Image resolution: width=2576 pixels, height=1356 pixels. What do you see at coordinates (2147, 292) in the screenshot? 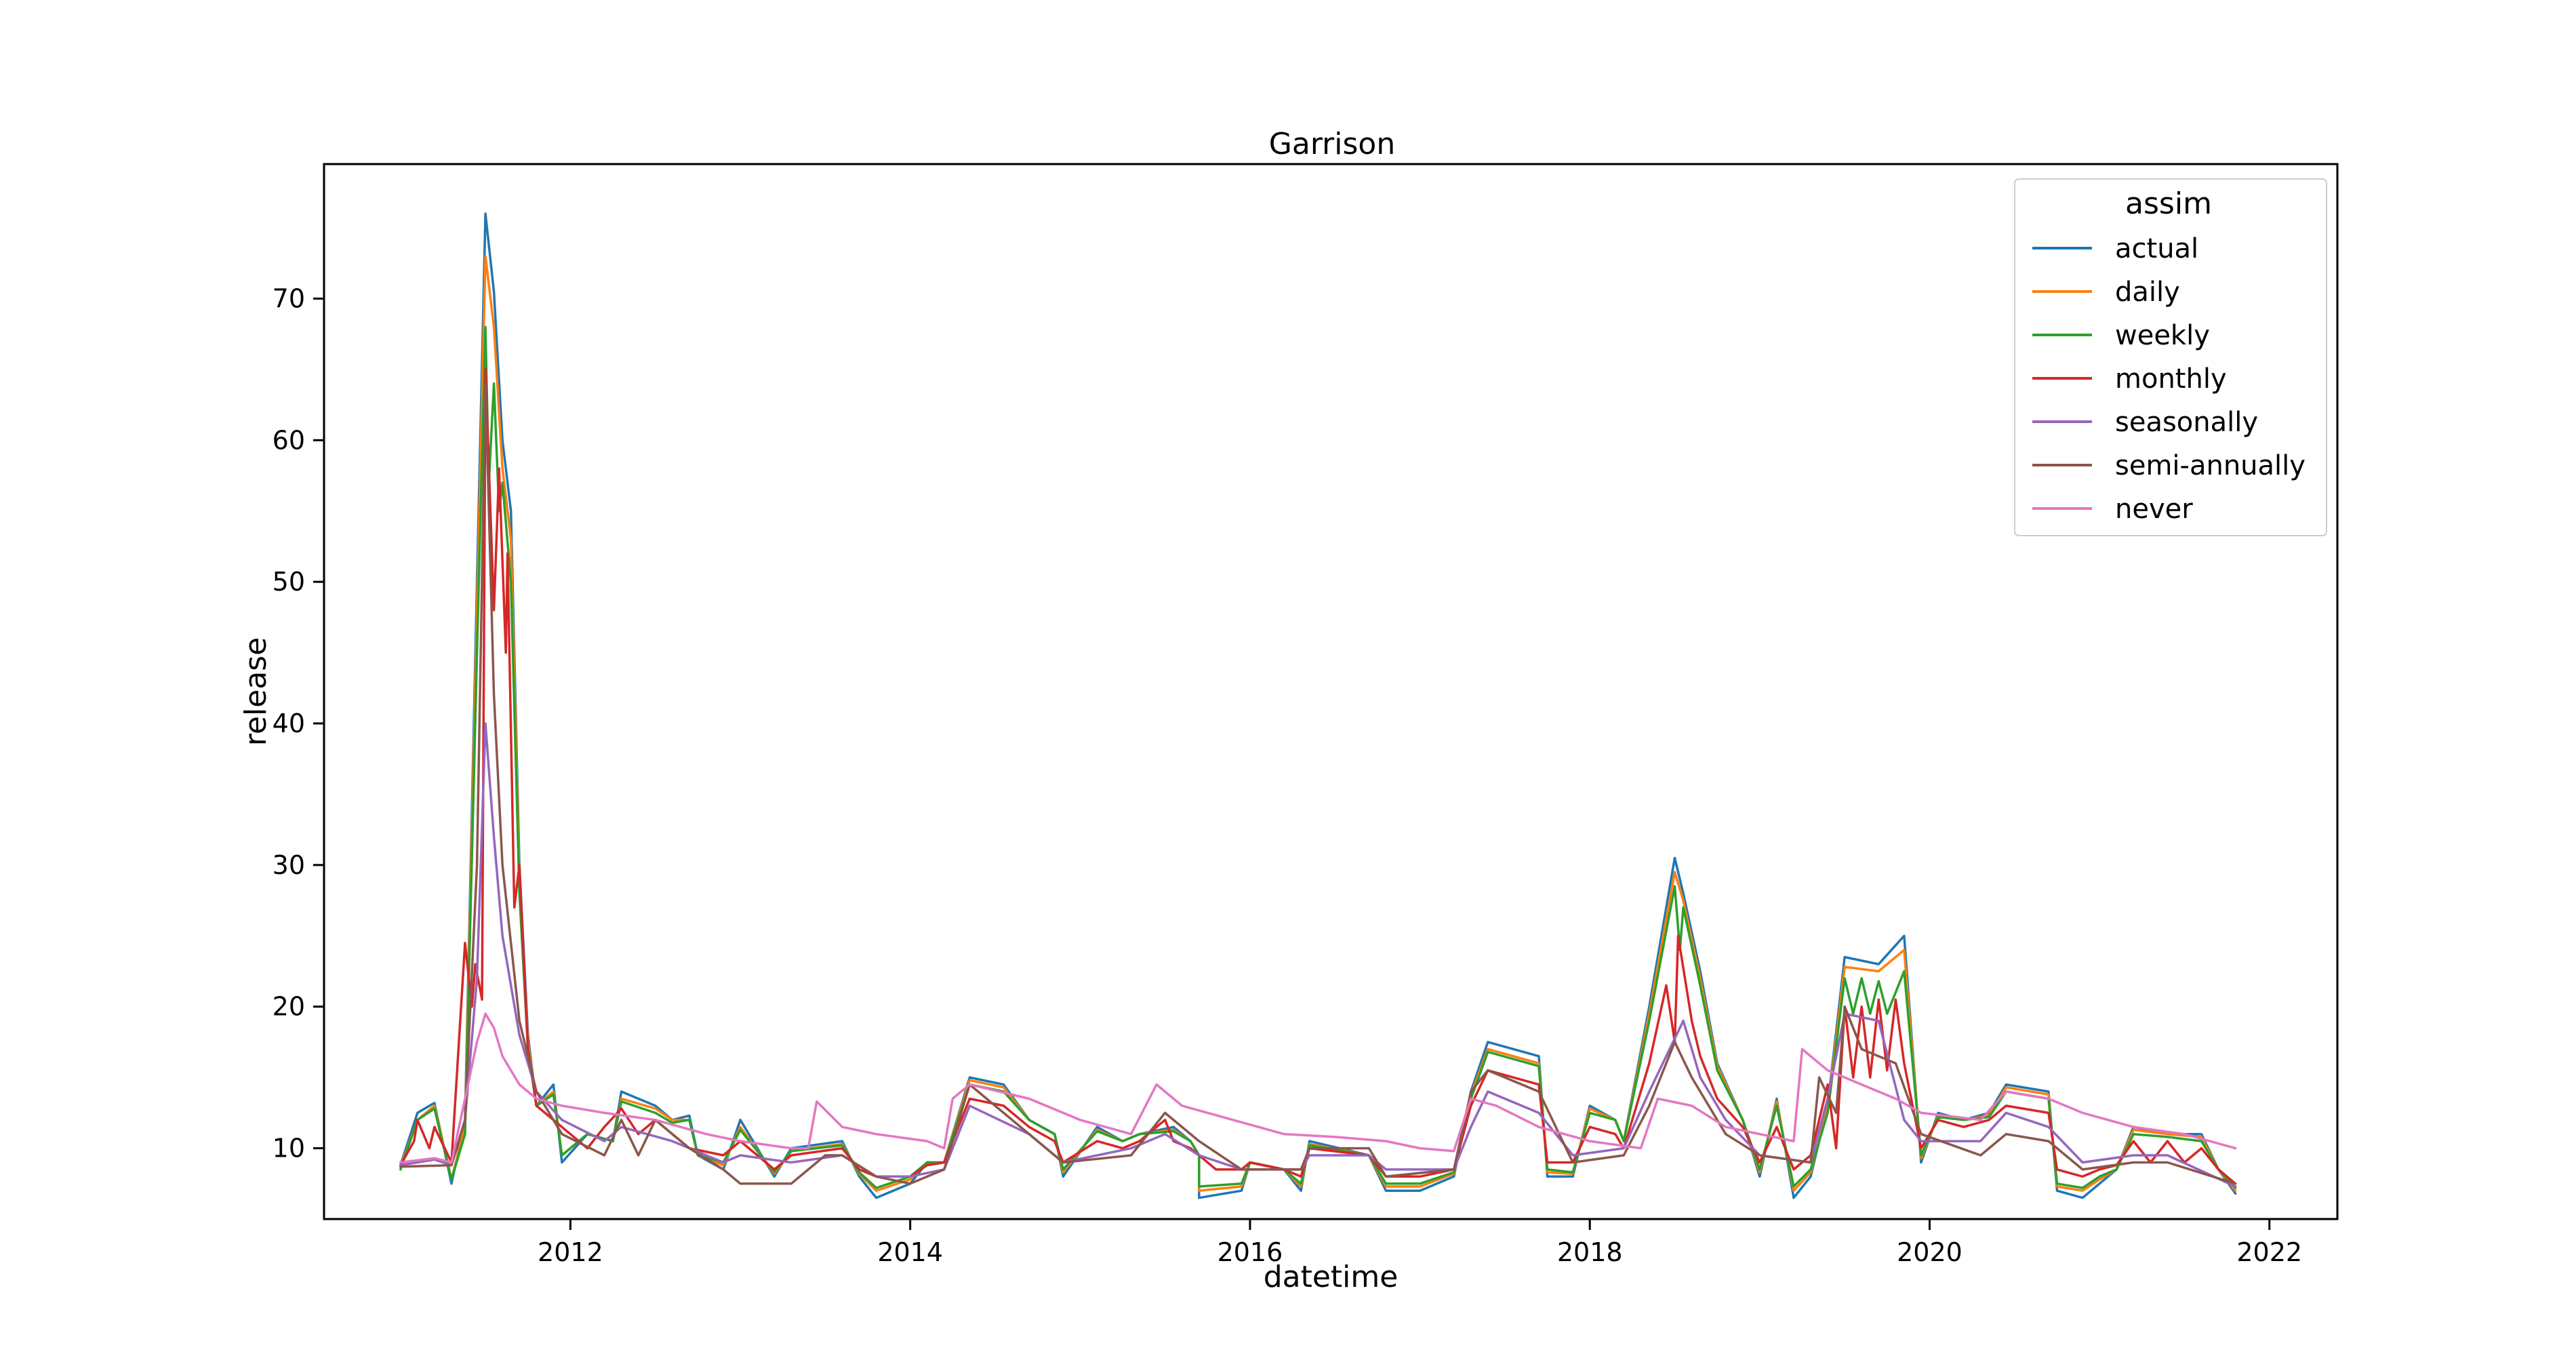
I see `legend-label-daily: daily` at bounding box center [2147, 292].